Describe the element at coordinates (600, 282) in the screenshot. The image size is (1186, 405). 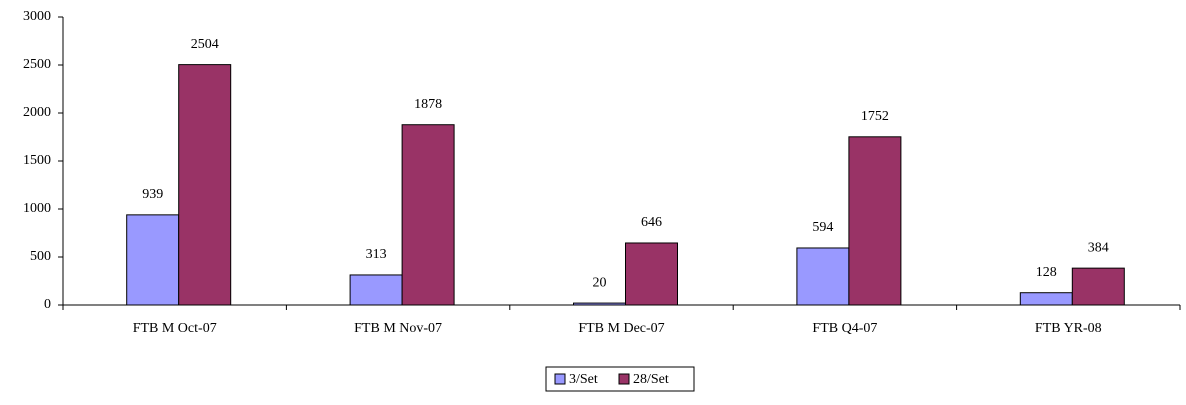
I see `data-label: 20` at that location.